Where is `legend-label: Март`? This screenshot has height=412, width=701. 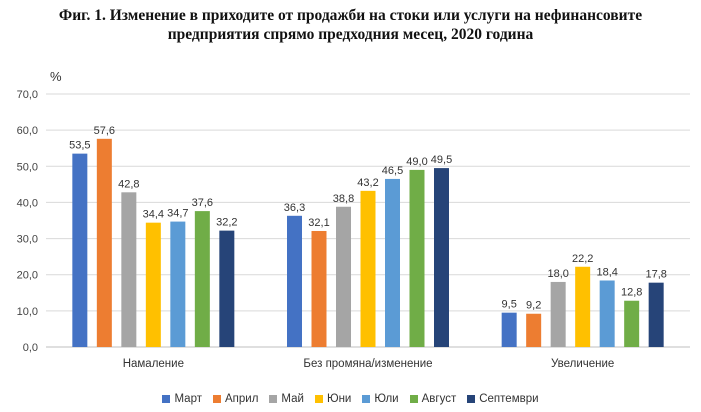 legend-label: Март is located at coordinates (188, 399).